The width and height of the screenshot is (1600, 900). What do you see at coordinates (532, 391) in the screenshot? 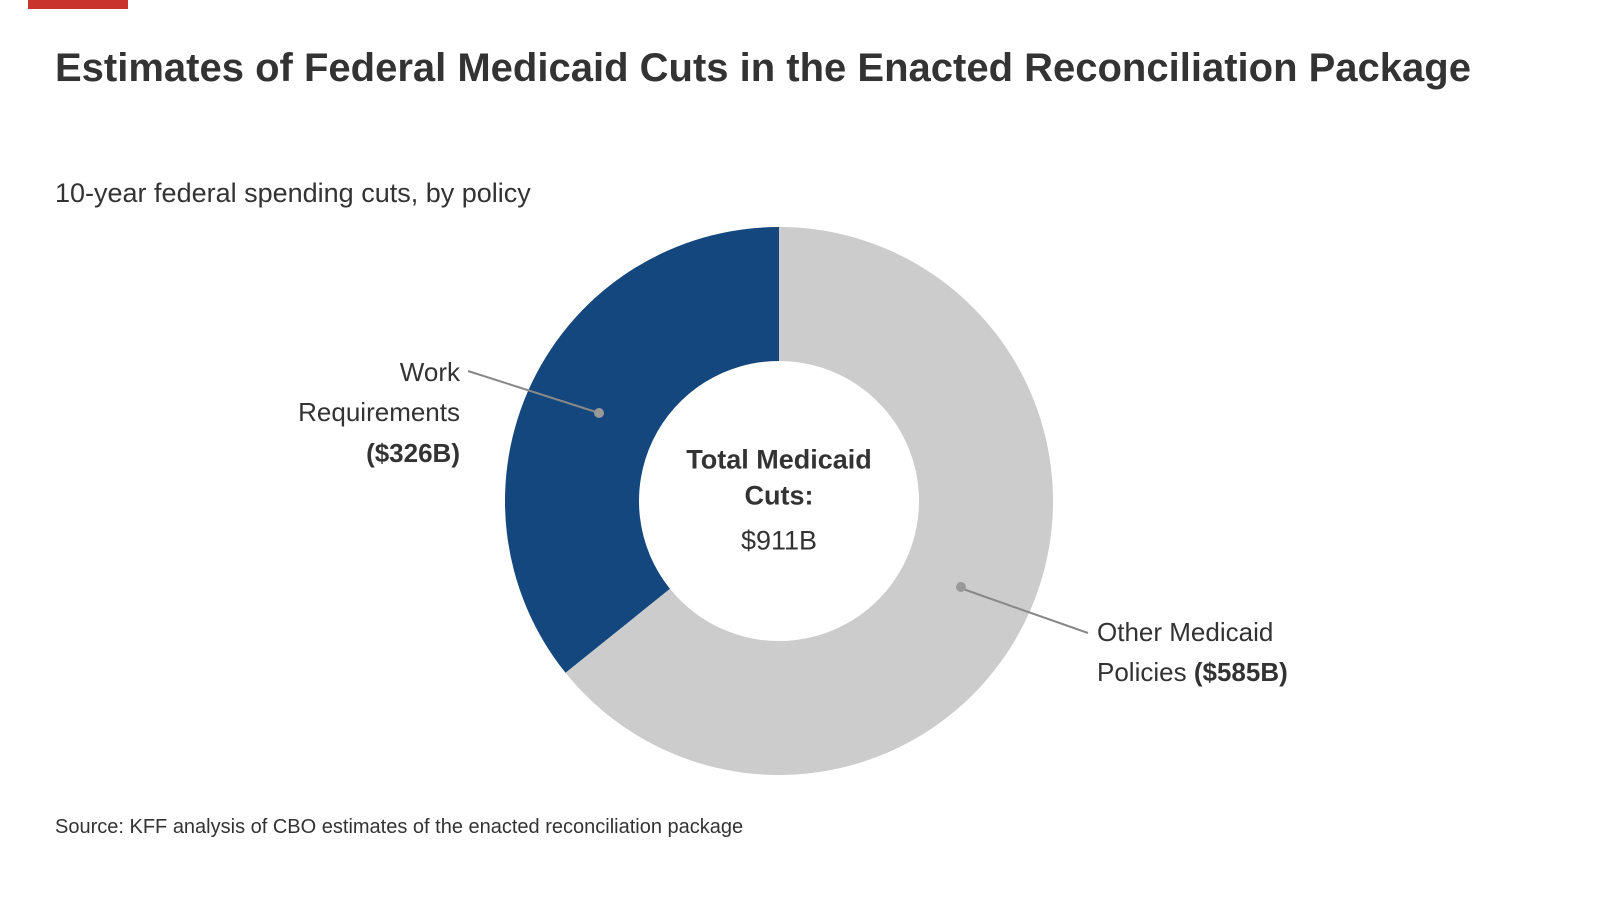
I see `leader-line-work` at bounding box center [532, 391].